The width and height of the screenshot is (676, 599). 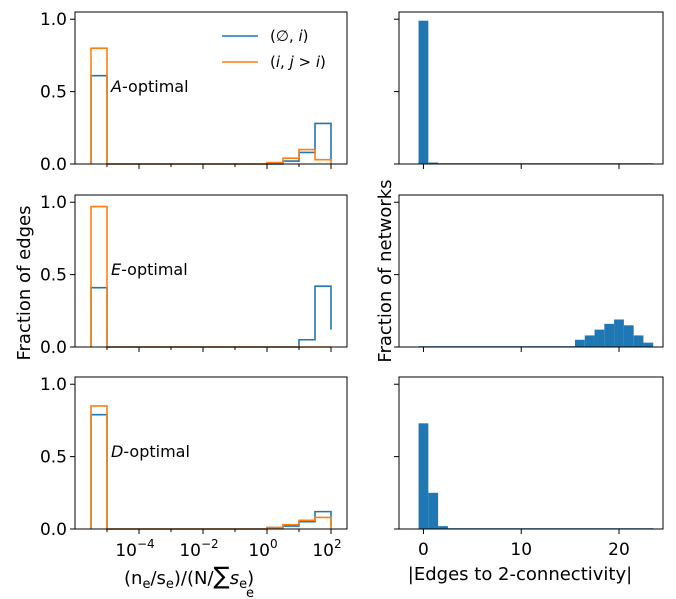 What do you see at coordinates (116, 269) in the screenshot?
I see `panel-label-letter: E` at bounding box center [116, 269].